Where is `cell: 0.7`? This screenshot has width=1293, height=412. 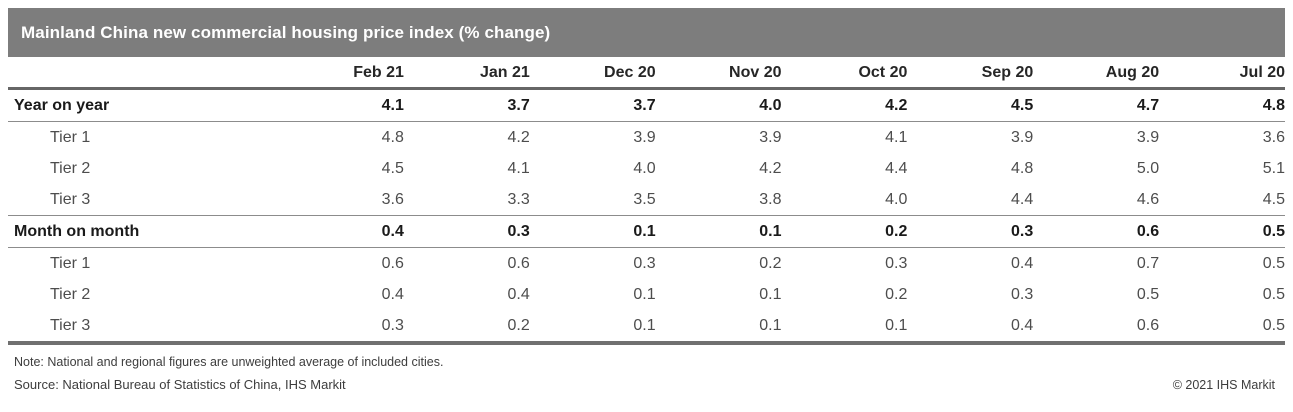 cell: 0.7 is located at coordinates (1148, 263).